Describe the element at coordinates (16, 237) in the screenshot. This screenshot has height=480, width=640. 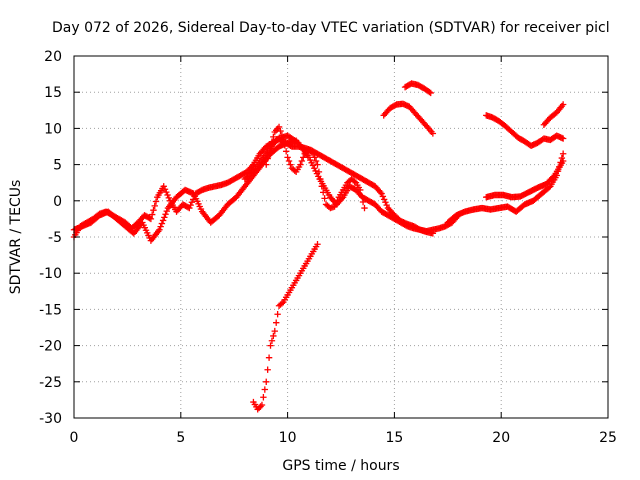
I see `y-axis-label: SDTVAR / TECUs` at that location.